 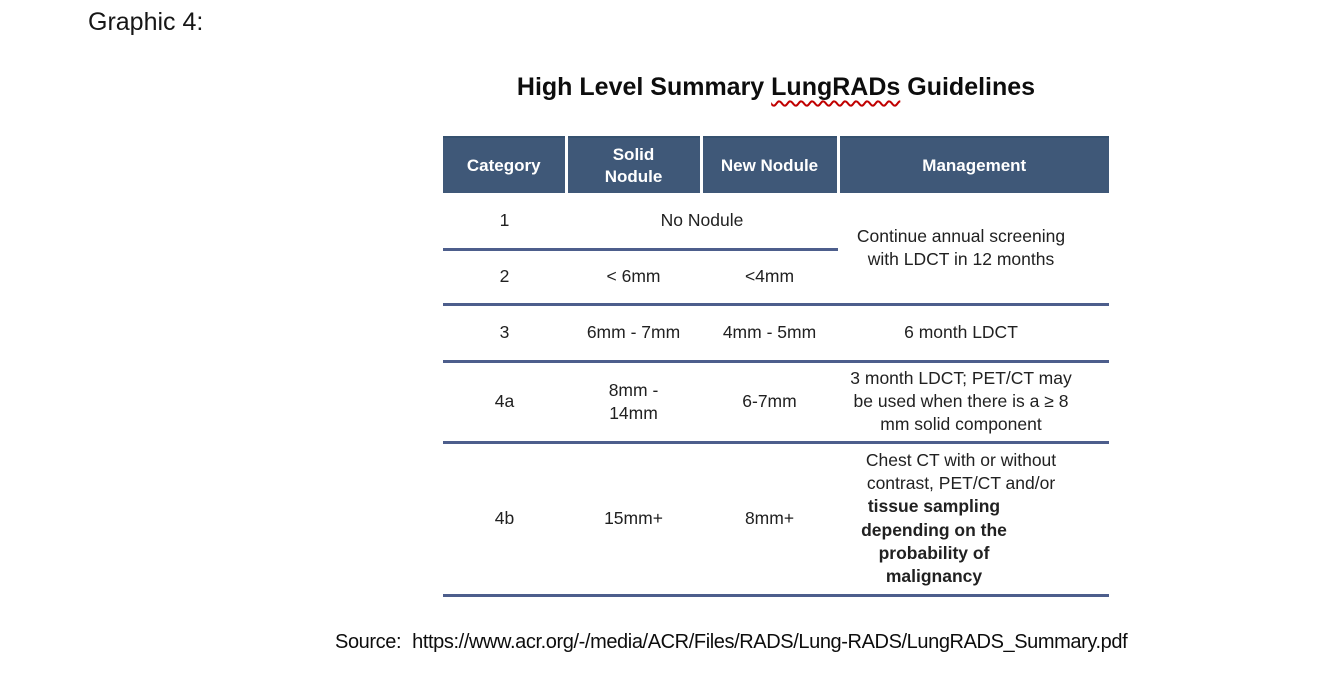 I want to click on table-row: 2 < 6mm <4mm, so click(x=776, y=277).